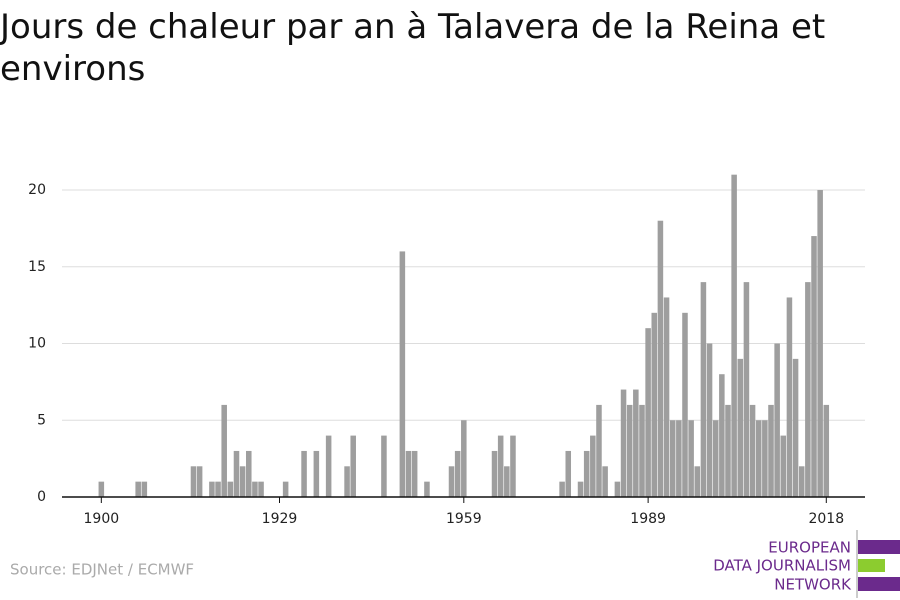  I want to click on x-tick-label: 1929, so click(280, 519).